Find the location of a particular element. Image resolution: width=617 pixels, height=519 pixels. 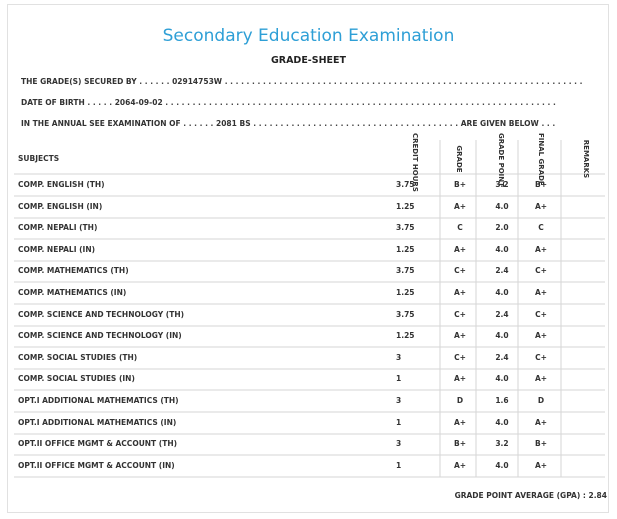

point-cell: 2.0 is located at coordinates (502, 228).